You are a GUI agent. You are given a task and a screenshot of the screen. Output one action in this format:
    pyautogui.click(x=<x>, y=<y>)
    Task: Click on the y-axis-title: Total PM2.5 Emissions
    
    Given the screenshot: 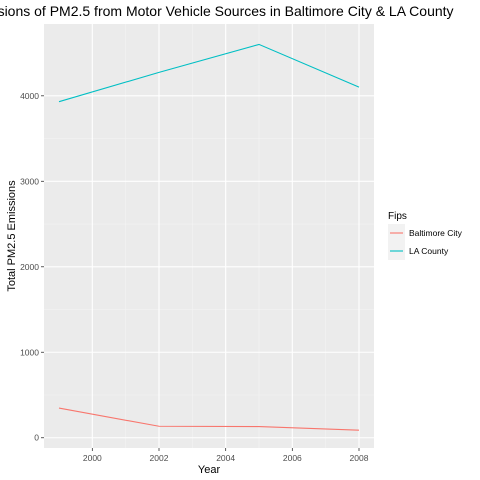 What is the action you would take?
    pyautogui.click(x=12, y=236)
    